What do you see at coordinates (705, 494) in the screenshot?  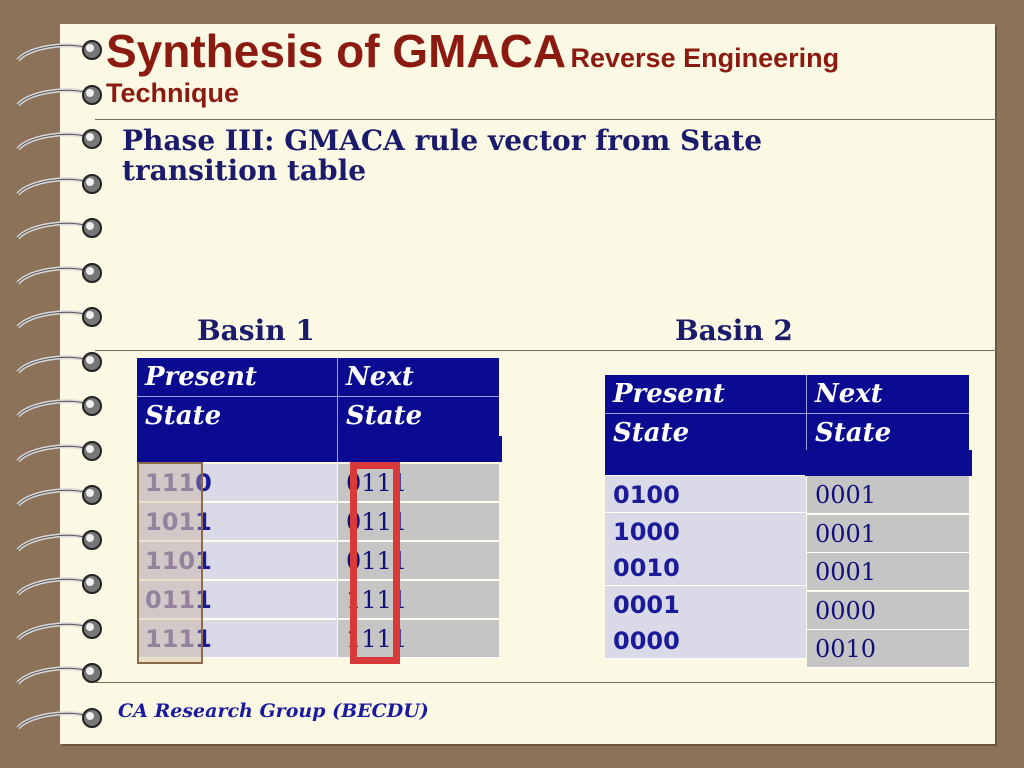 I see `table-row: 0100` at bounding box center [705, 494].